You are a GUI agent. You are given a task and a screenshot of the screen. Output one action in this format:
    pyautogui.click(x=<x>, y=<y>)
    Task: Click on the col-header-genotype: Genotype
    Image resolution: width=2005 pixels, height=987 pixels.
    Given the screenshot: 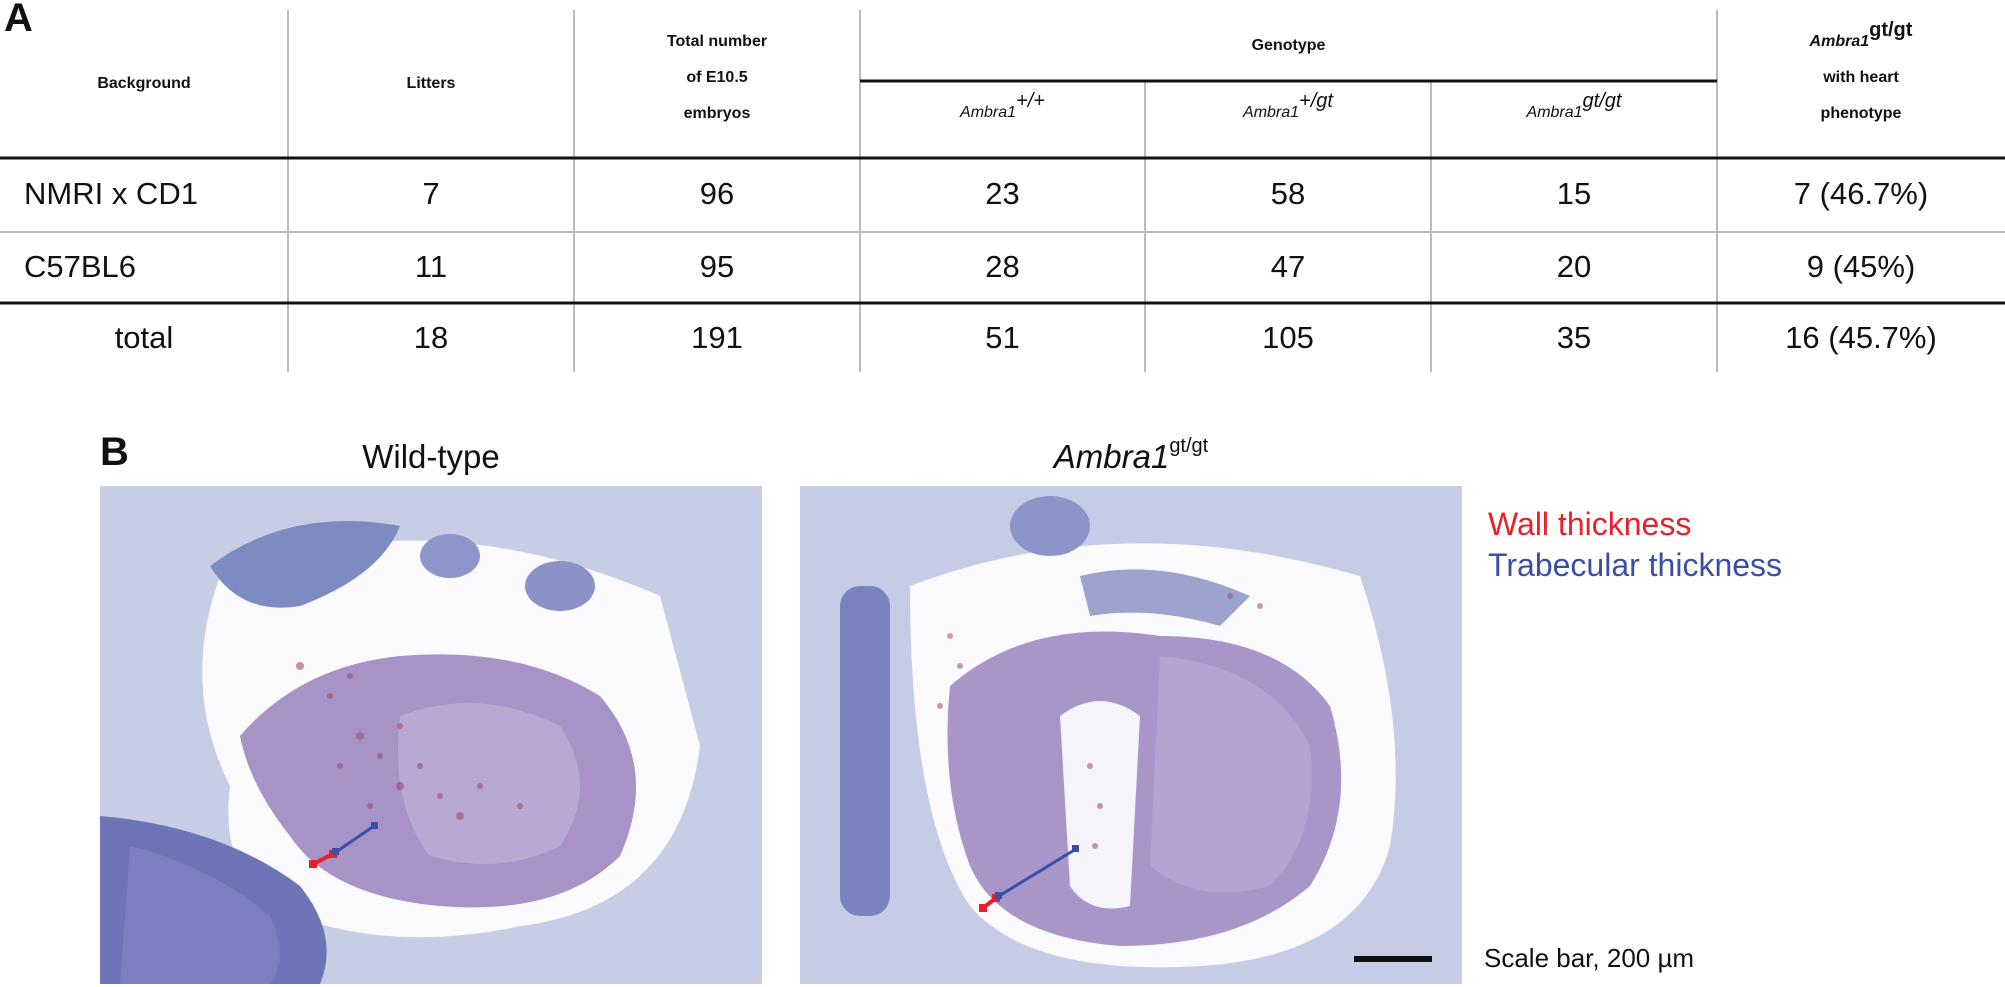 What is the action you would take?
    pyautogui.click(x=1288, y=45)
    